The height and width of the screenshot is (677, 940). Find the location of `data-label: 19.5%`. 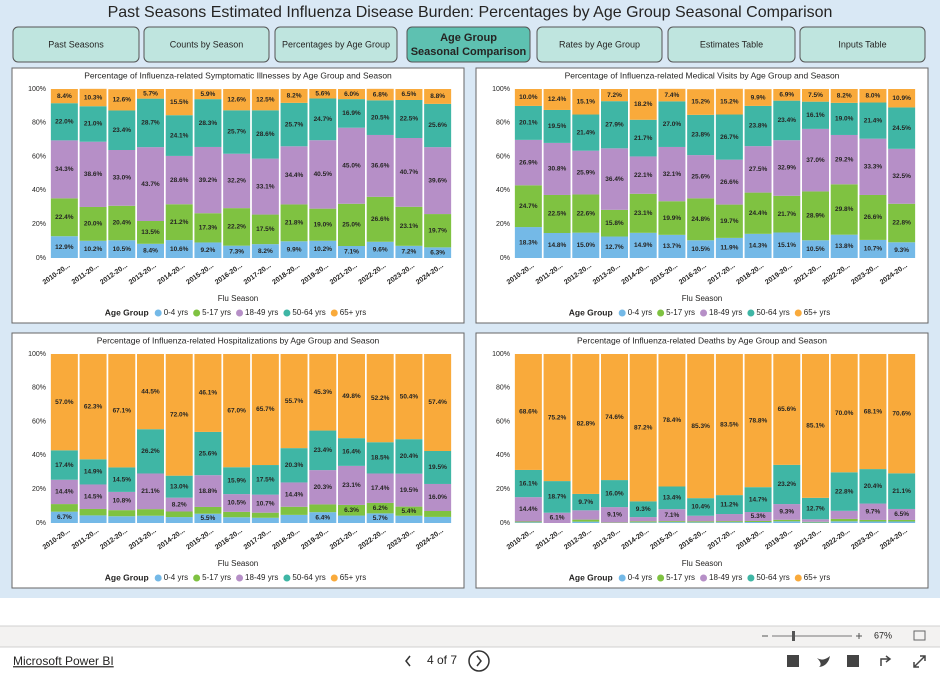

data-label: 19.5% is located at coordinates (557, 126).